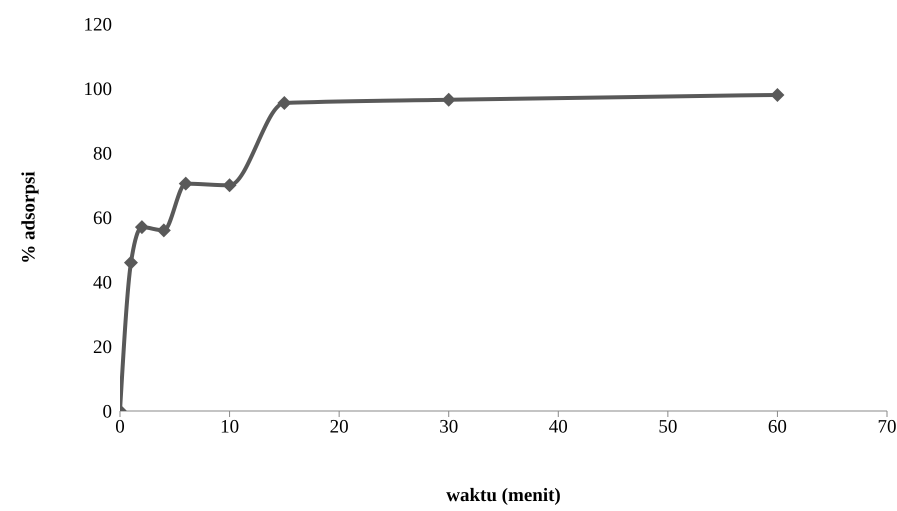  I want to click on x-tick-label: 40, so click(558, 427).